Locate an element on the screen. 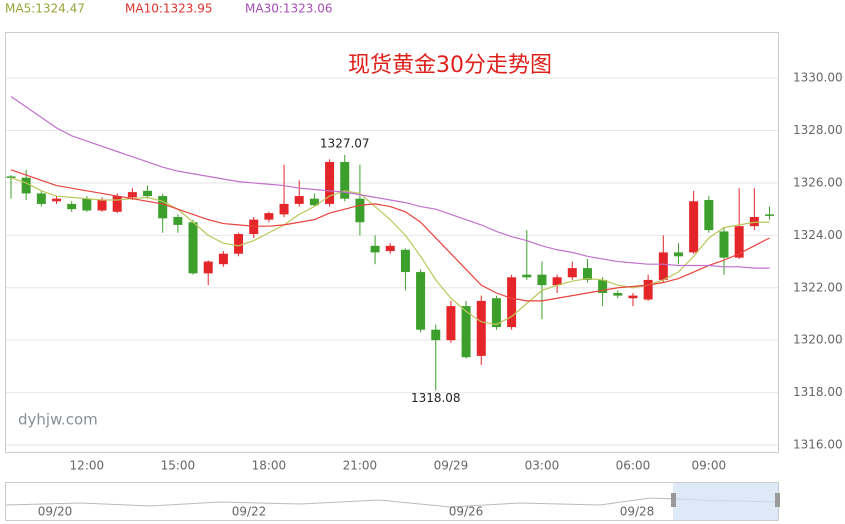 Image resolution: width=845 pixels, height=524 pixels. navigator-selection is located at coordinates (725, 501).